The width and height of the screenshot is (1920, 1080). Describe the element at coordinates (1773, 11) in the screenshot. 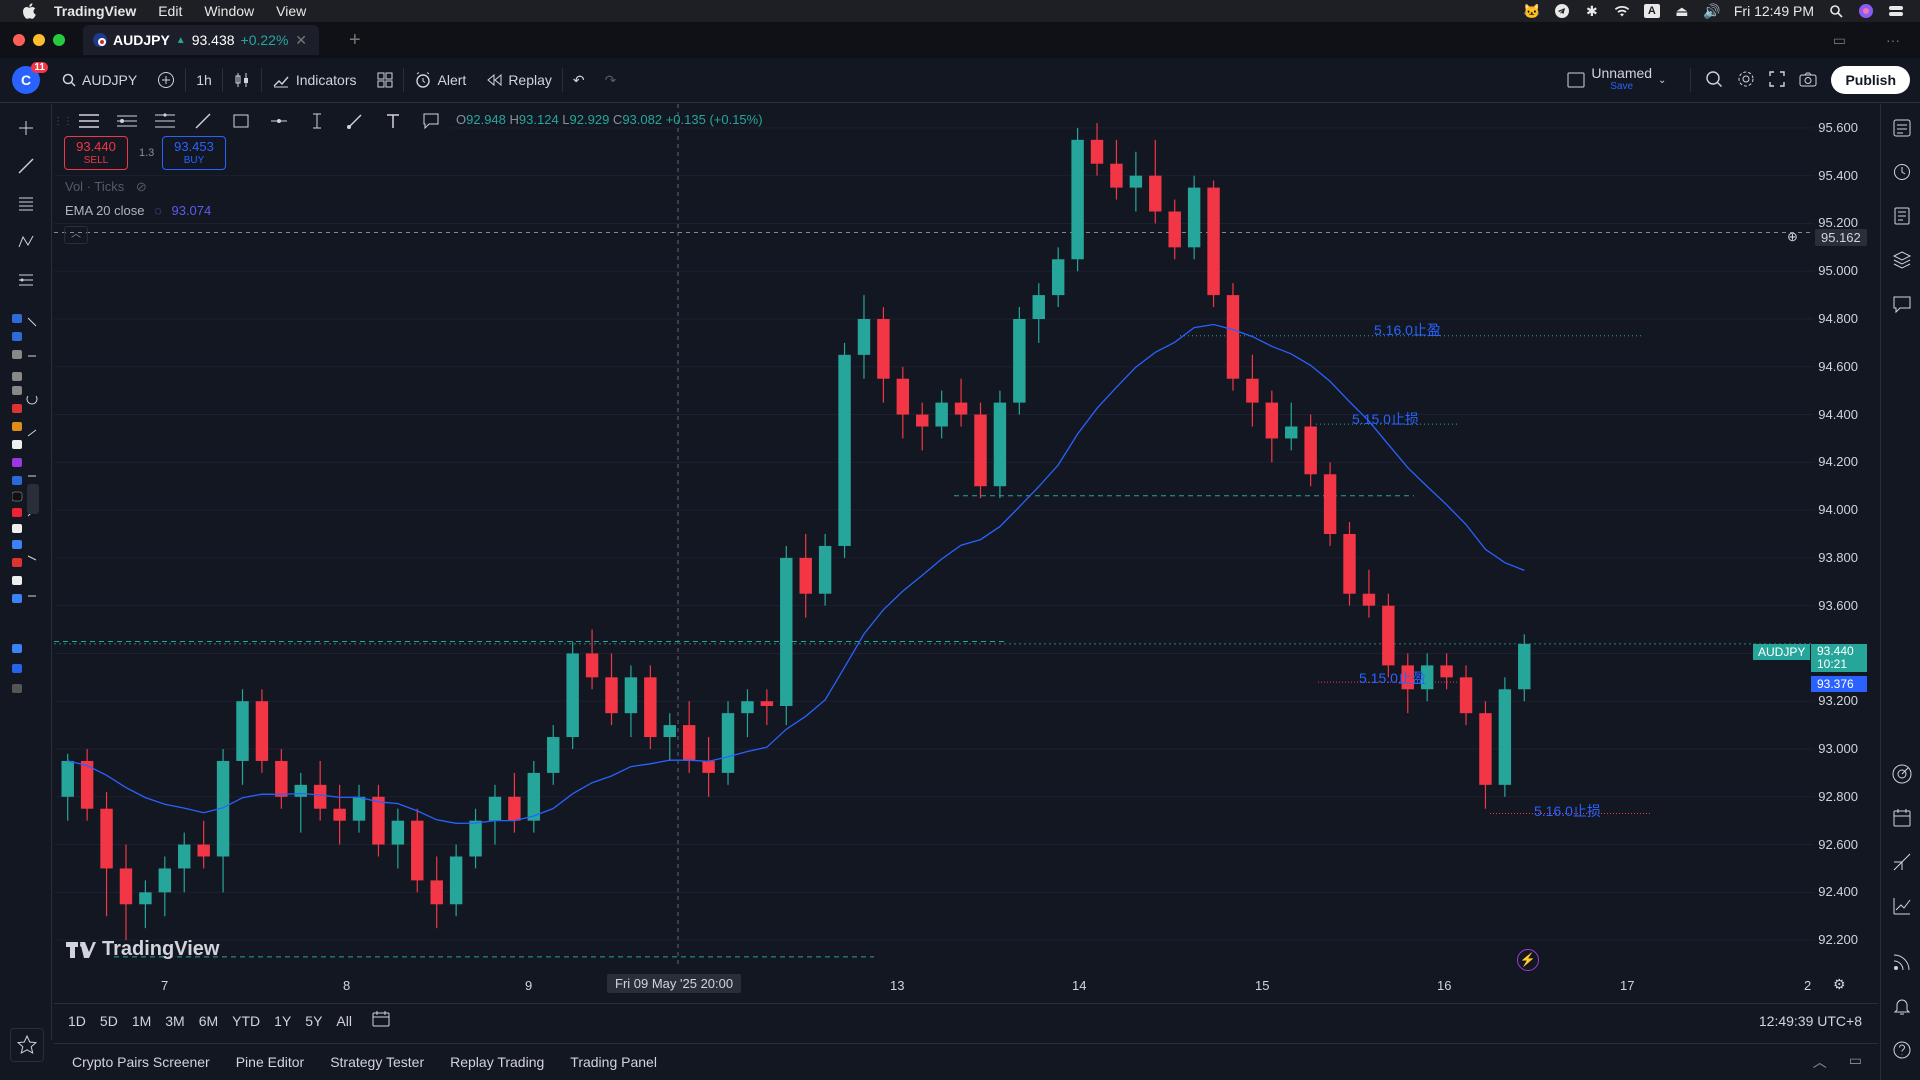

I see `menubar-clock: Fri 12:49 PM` at that location.